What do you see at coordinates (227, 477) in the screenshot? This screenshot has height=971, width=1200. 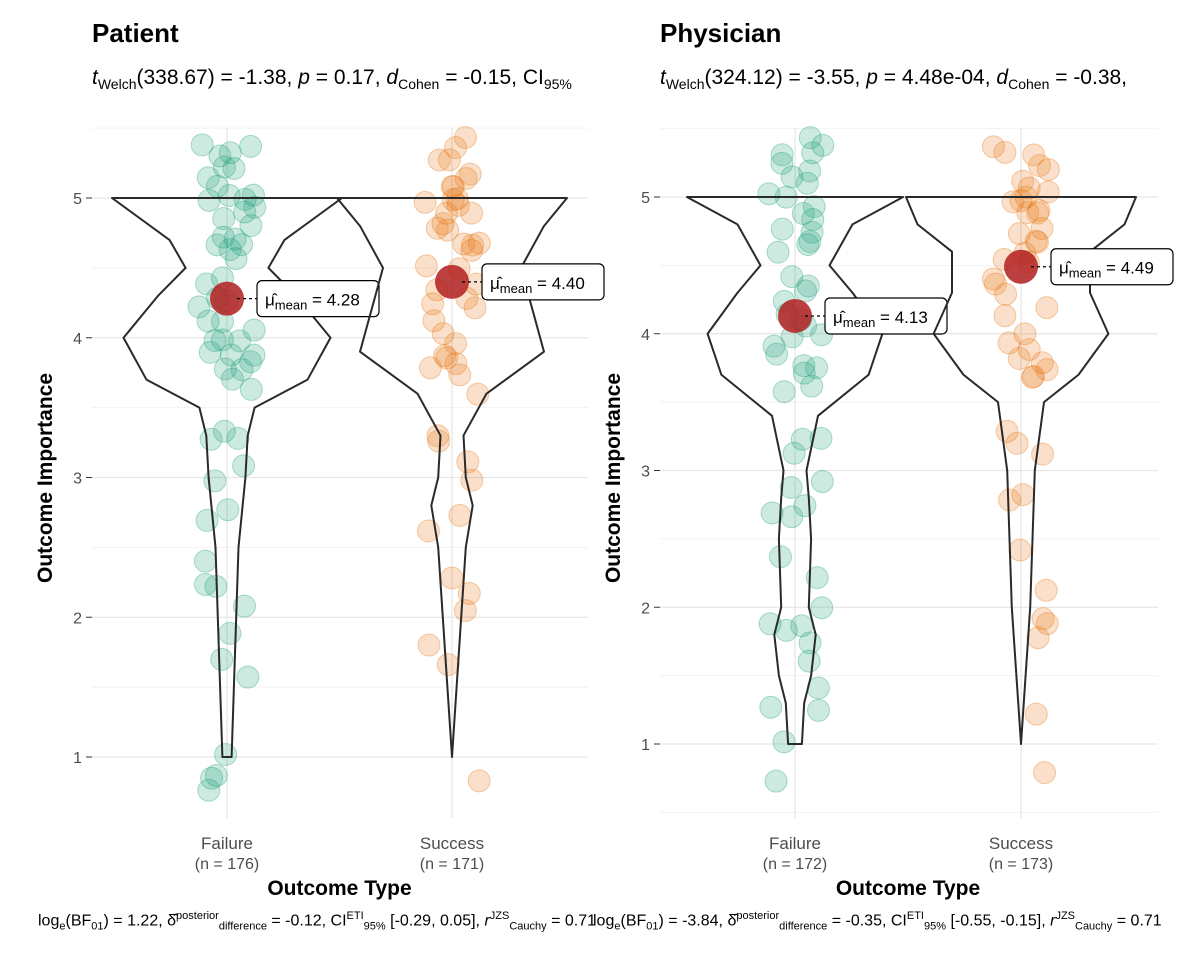 I see `violin-failure` at bounding box center [227, 477].